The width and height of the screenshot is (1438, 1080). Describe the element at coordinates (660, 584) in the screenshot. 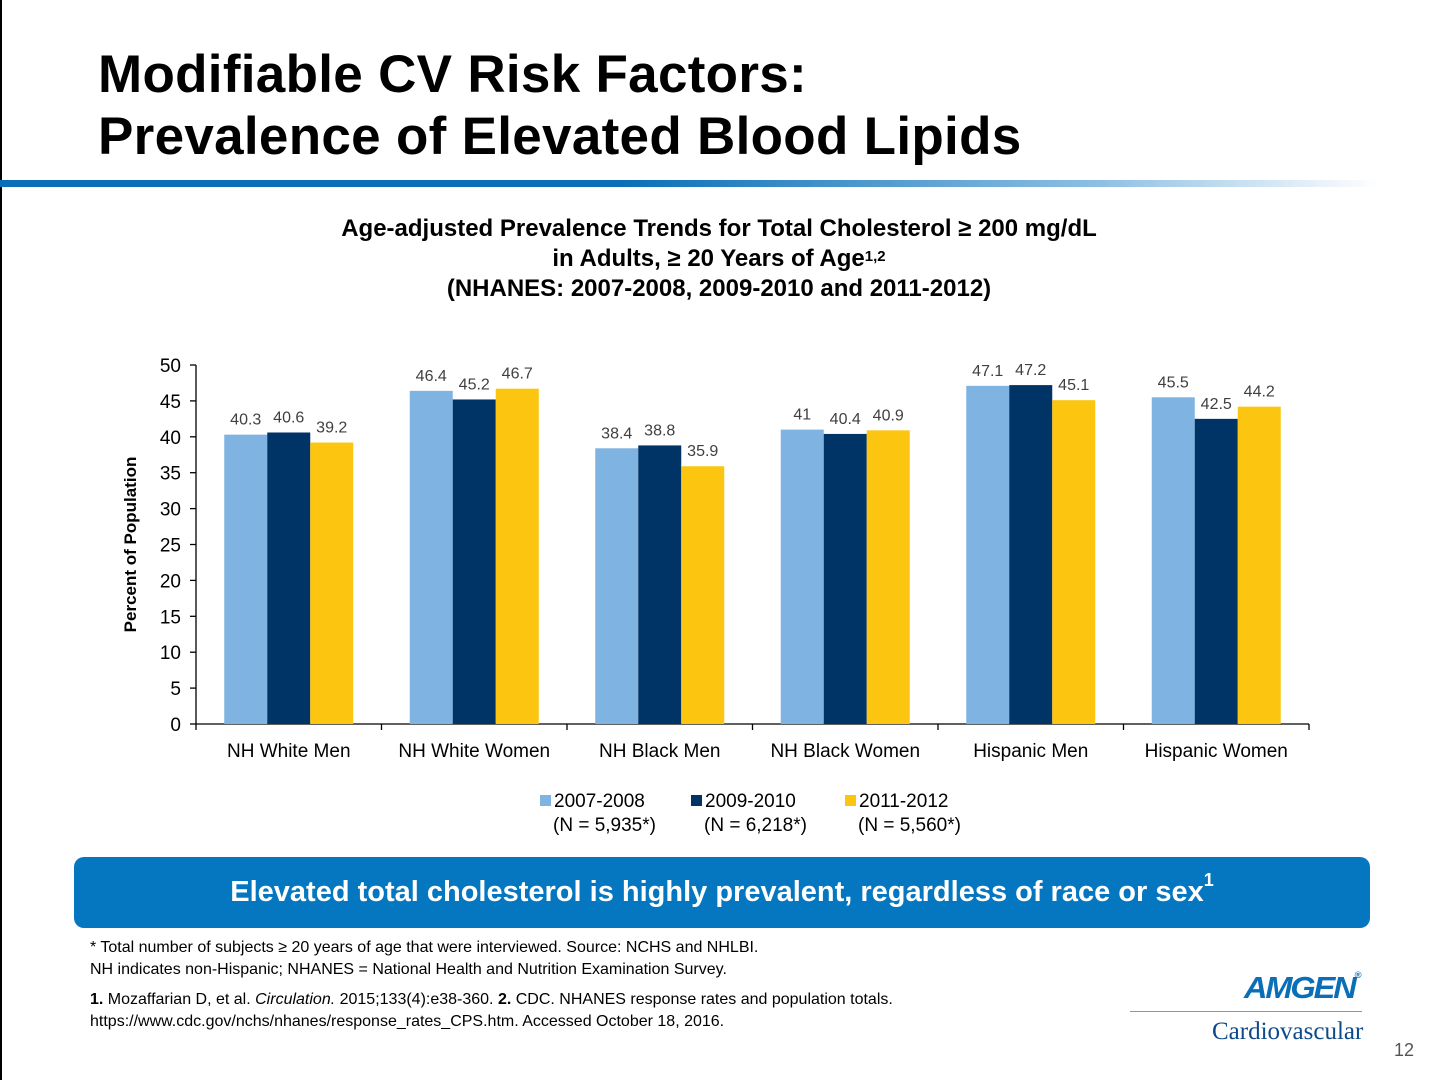

I see `bar-nh-black-men-2009-2010` at that location.